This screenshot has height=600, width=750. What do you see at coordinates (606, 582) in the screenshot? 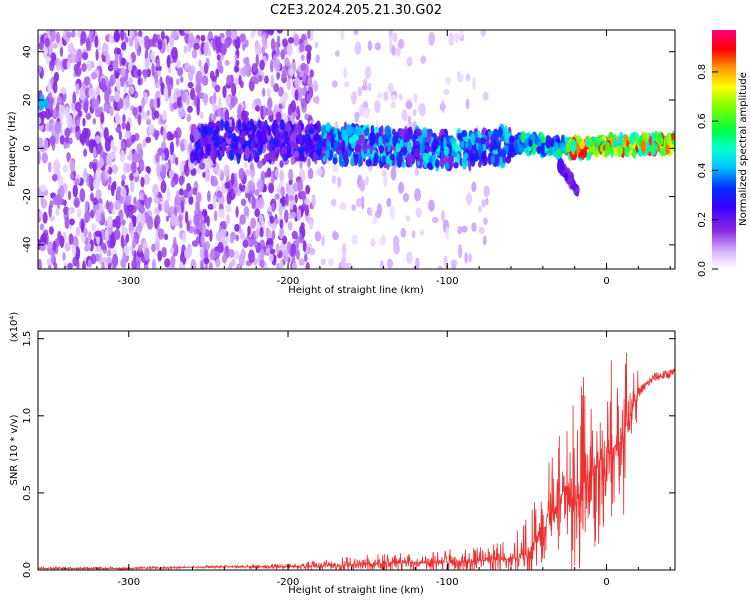
I see `snr-x-tick-label: 0` at bounding box center [606, 582].